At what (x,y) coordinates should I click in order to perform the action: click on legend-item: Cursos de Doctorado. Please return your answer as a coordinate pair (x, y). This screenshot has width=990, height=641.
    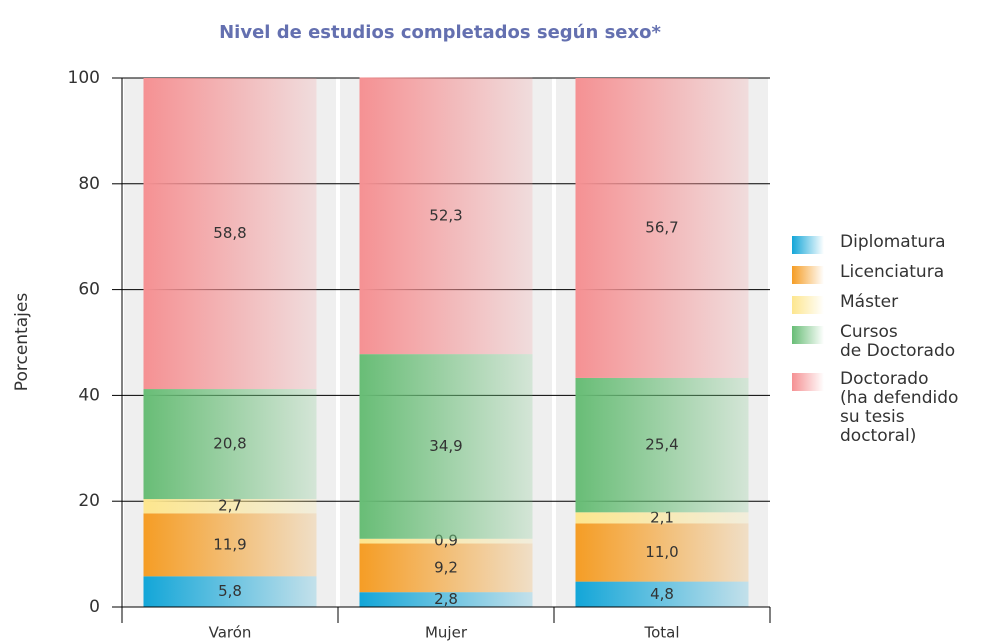
    Looking at the image, I should click on (889, 342).